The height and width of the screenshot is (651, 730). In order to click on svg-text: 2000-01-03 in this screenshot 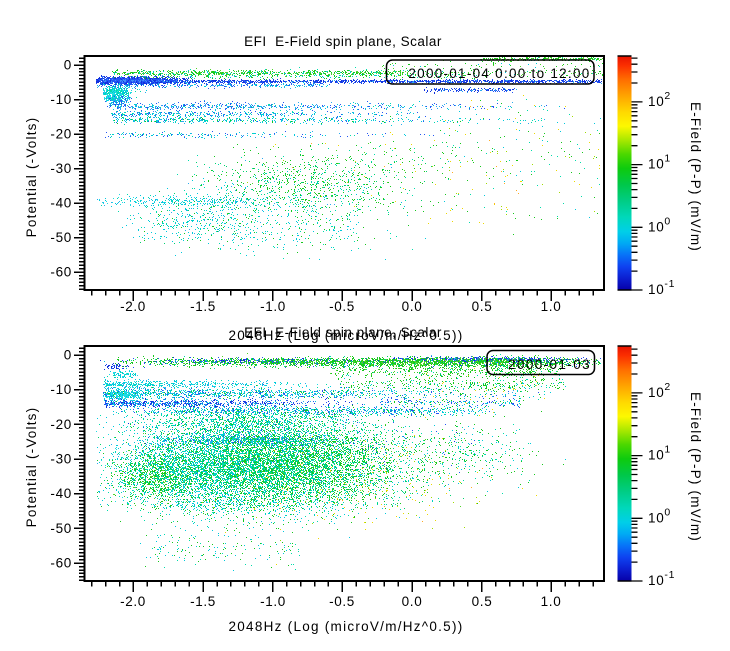, I will do `click(549, 364)`.